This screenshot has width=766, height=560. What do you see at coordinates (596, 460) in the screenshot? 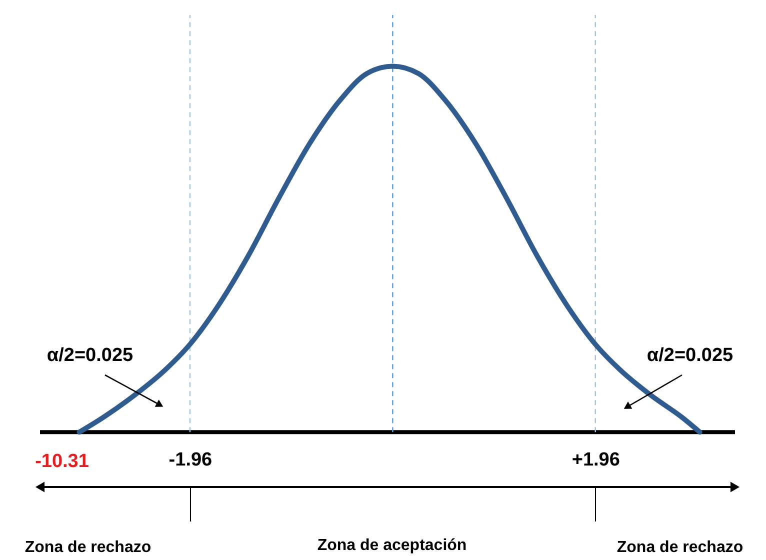
I see `x-tick-label: +1.96` at bounding box center [596, 460].